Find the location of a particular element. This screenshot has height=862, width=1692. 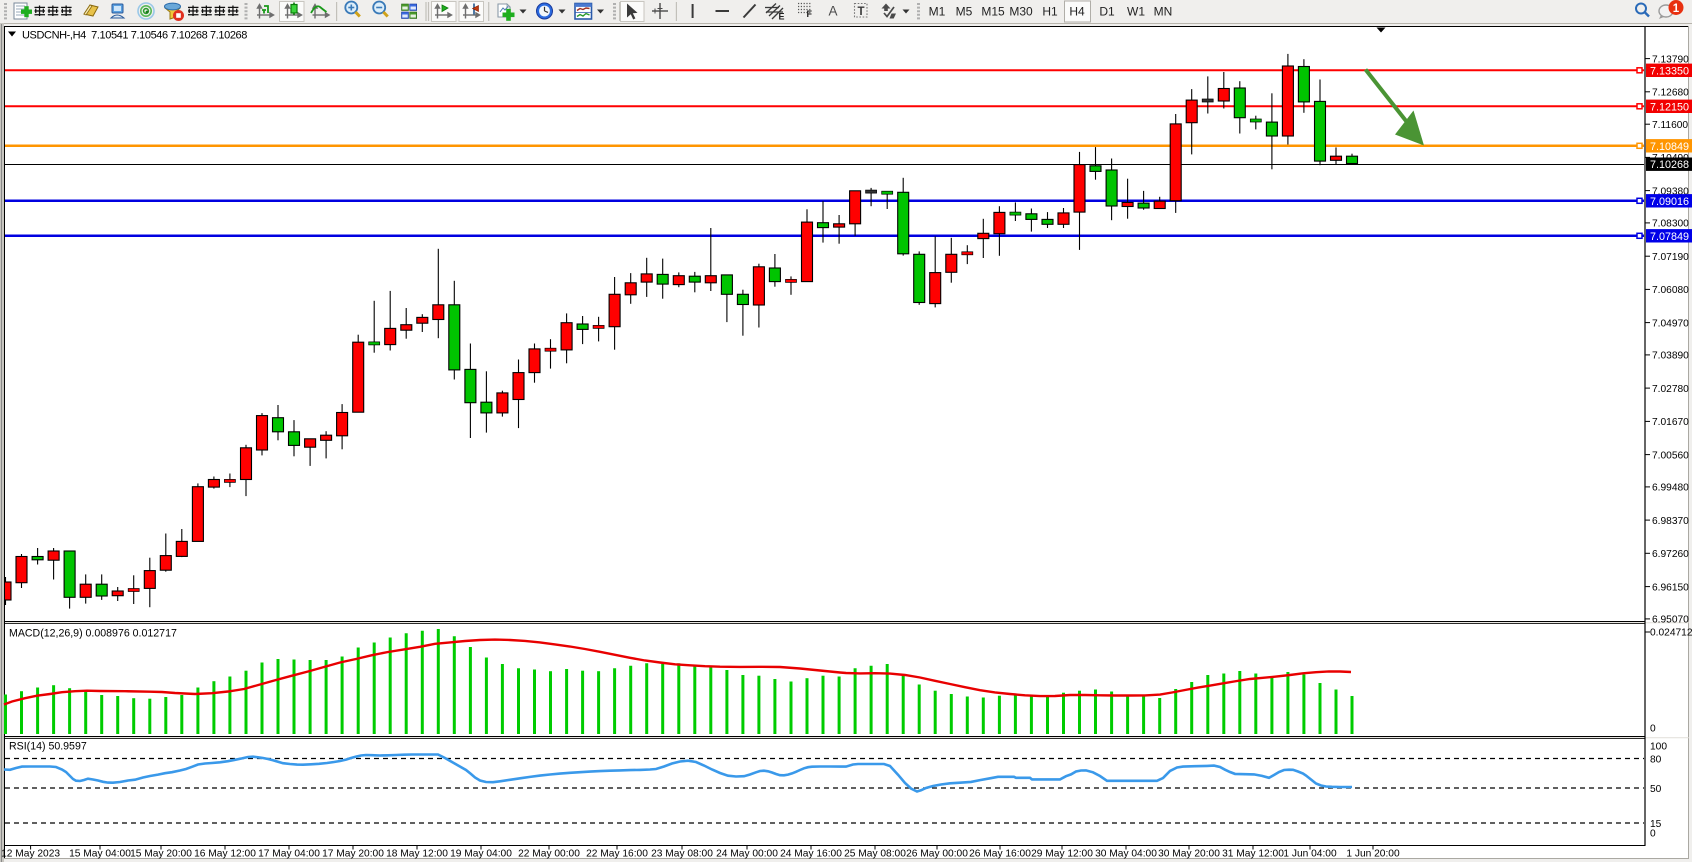

svg-text: 23 May 08:00 is located at coordinates (682, 854).